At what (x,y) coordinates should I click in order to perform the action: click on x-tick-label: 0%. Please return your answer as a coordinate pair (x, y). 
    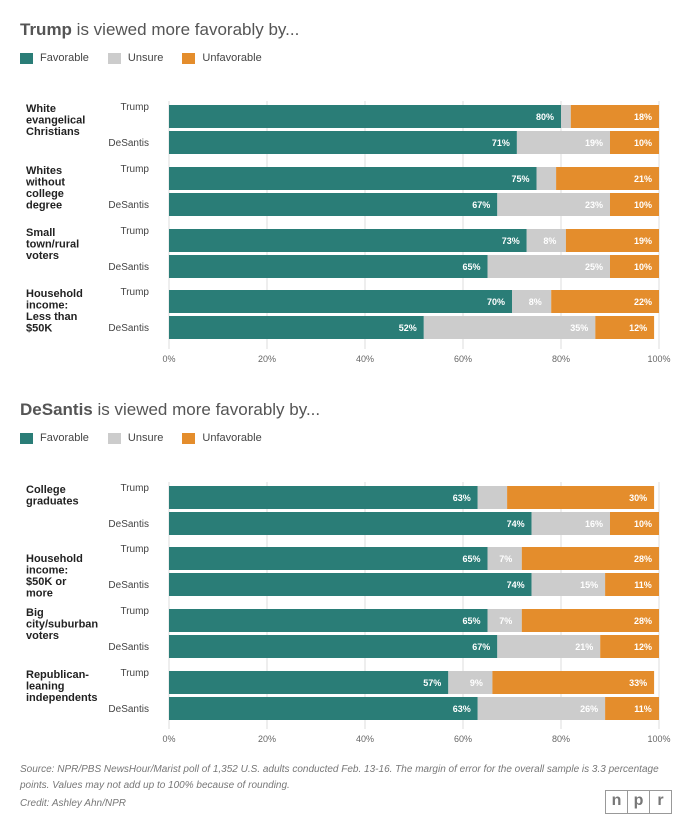
    Looking at the image, I should click on (168, 739).